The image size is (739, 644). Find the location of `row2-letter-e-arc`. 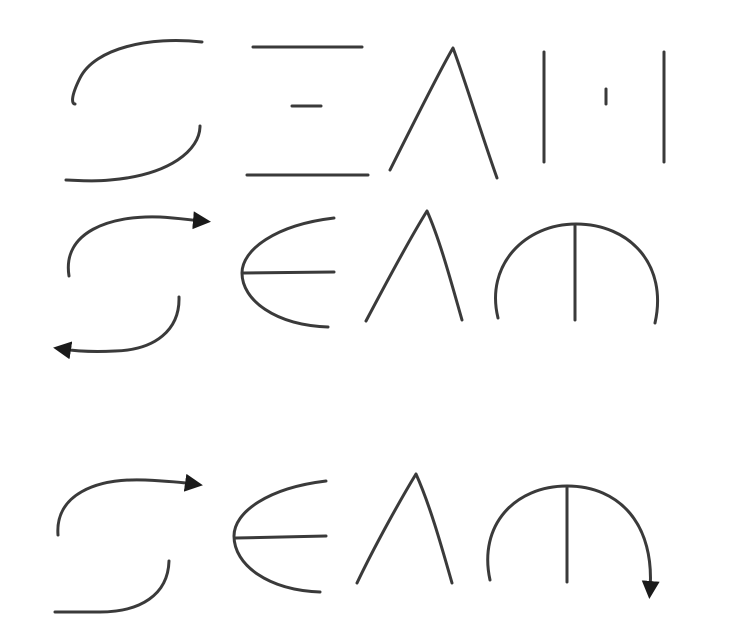

row2-letter-e-arc is located at coordinates (288, 272).